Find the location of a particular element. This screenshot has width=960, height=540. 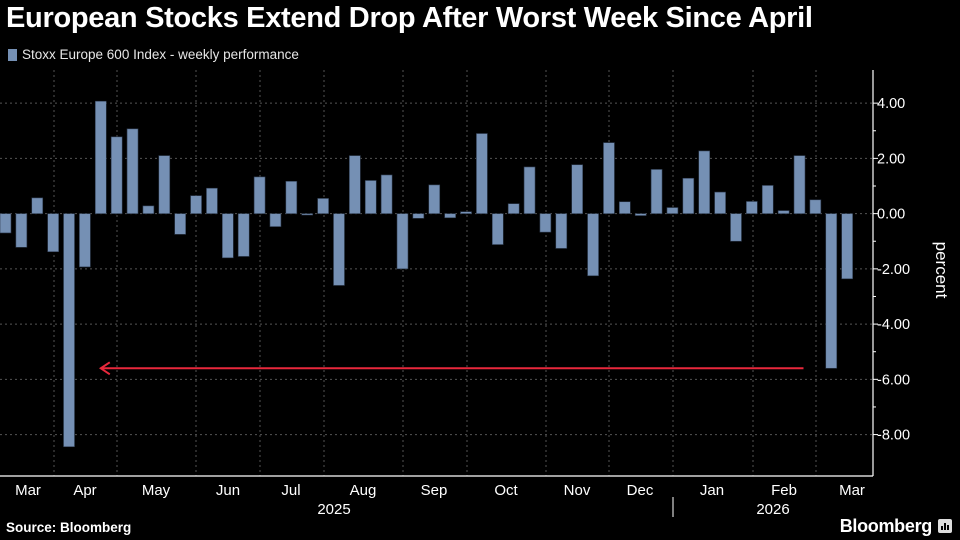

x-month-label: Feb is located at coordinates (784, 490).